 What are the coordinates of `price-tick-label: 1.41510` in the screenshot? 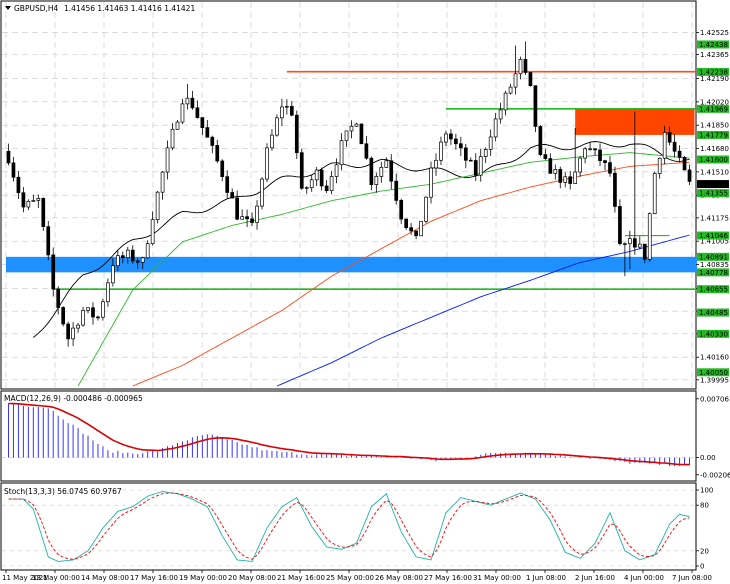 It's located at (714, 172).